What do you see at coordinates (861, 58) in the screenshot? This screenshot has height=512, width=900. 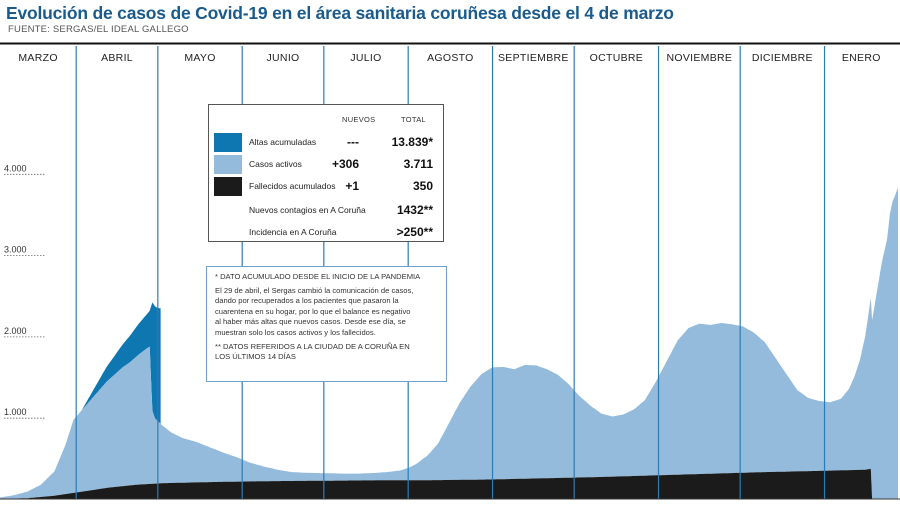 I see `month-label: ENERO` at bounding box center [861, 58].